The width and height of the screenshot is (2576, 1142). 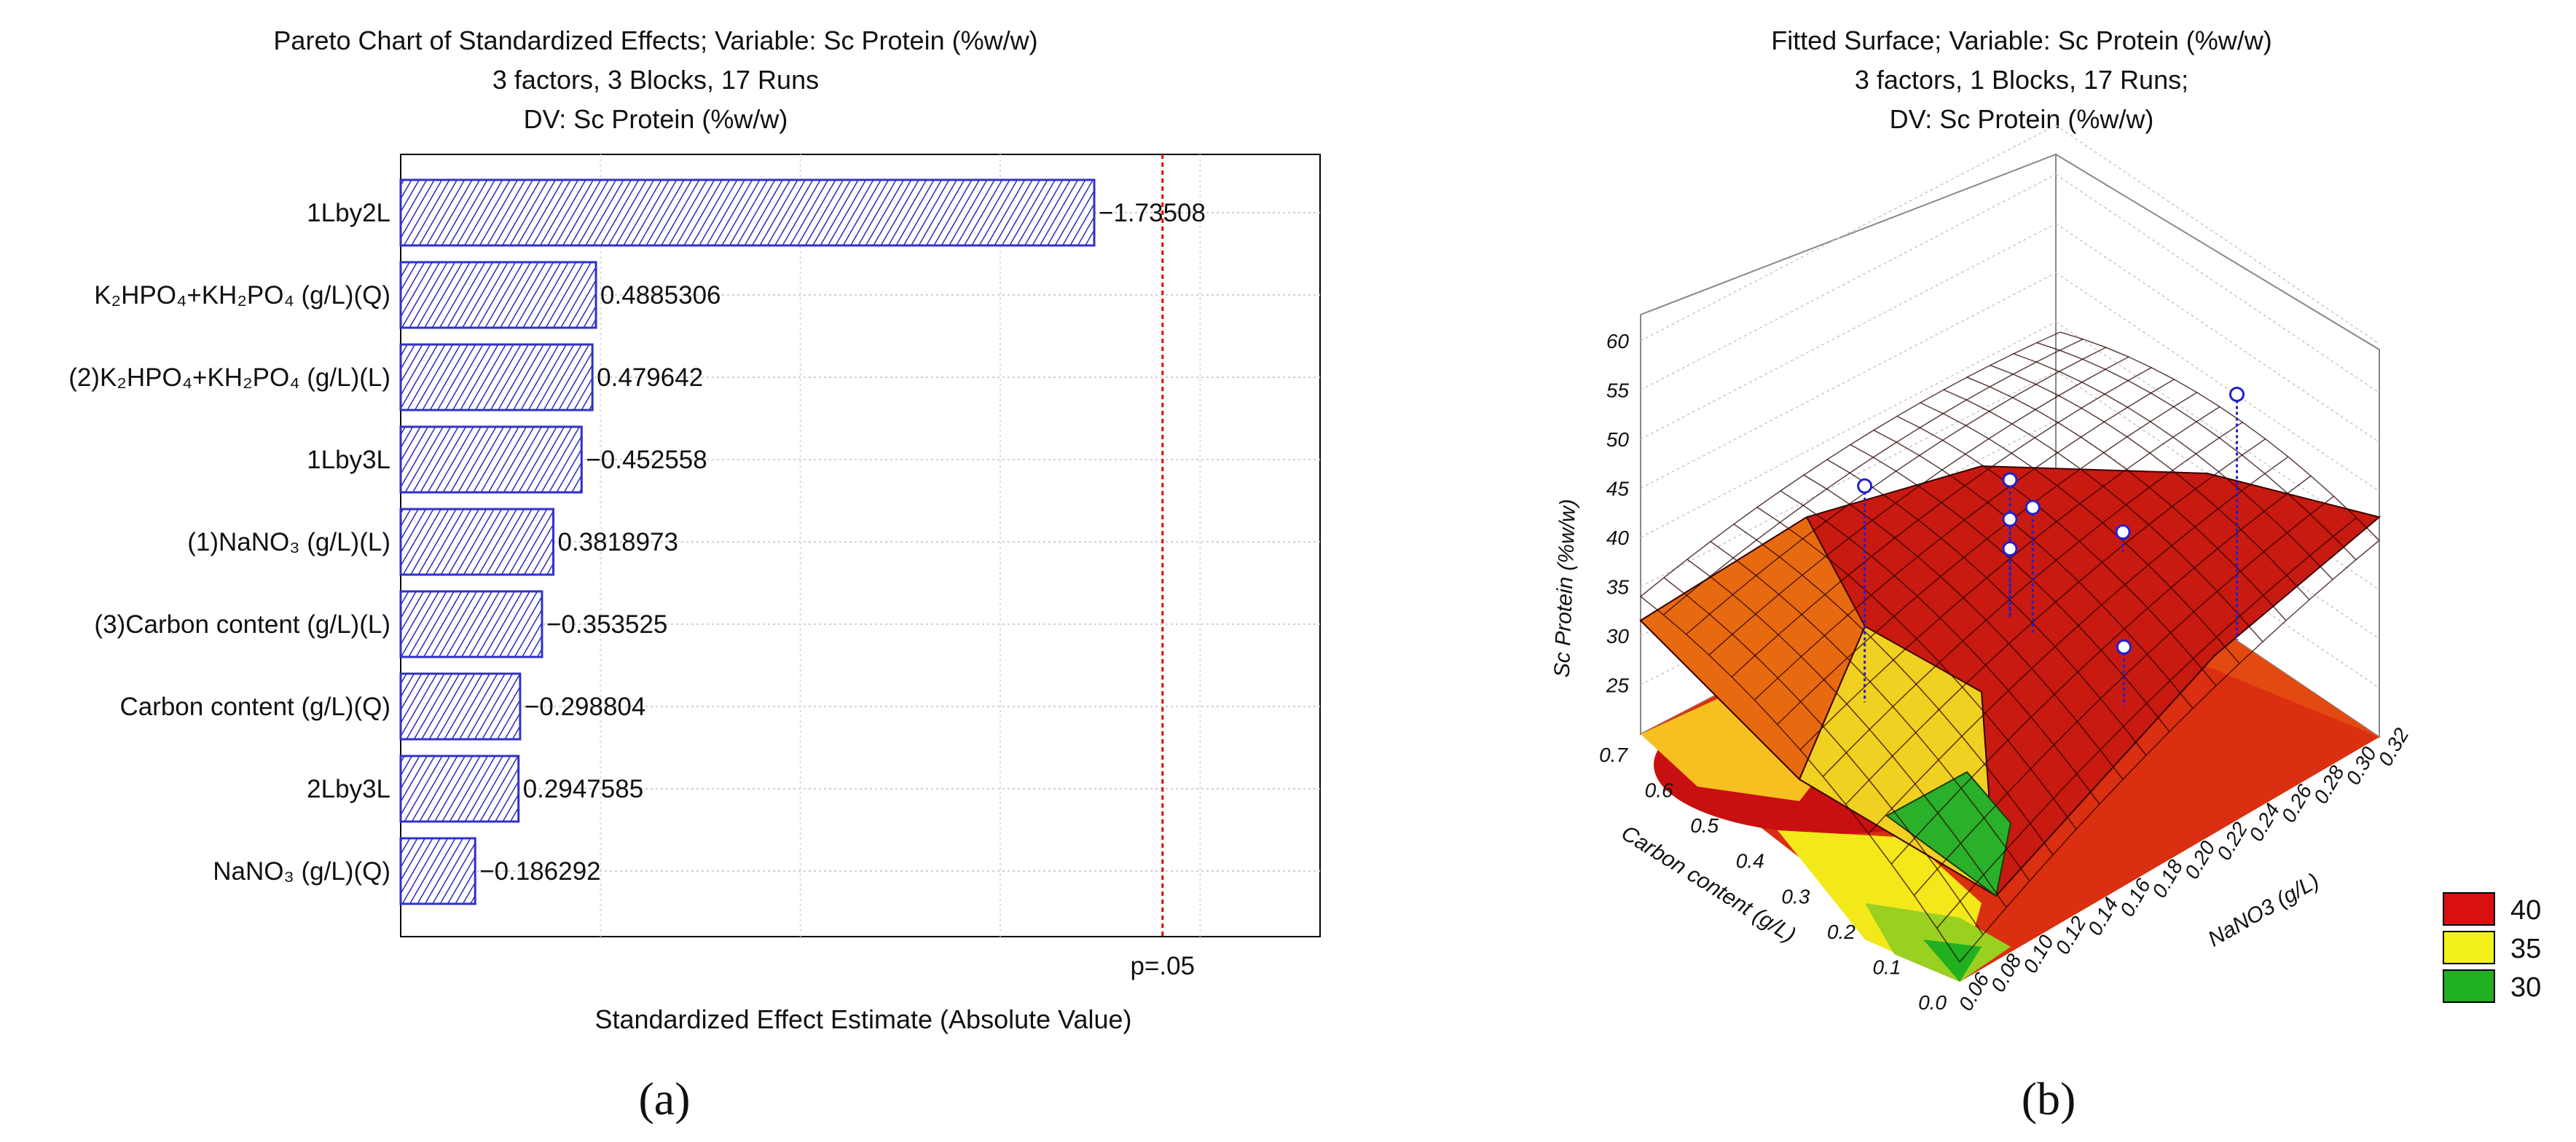 I want to click on value-label: −0.452558, so click(x=646, y=460).